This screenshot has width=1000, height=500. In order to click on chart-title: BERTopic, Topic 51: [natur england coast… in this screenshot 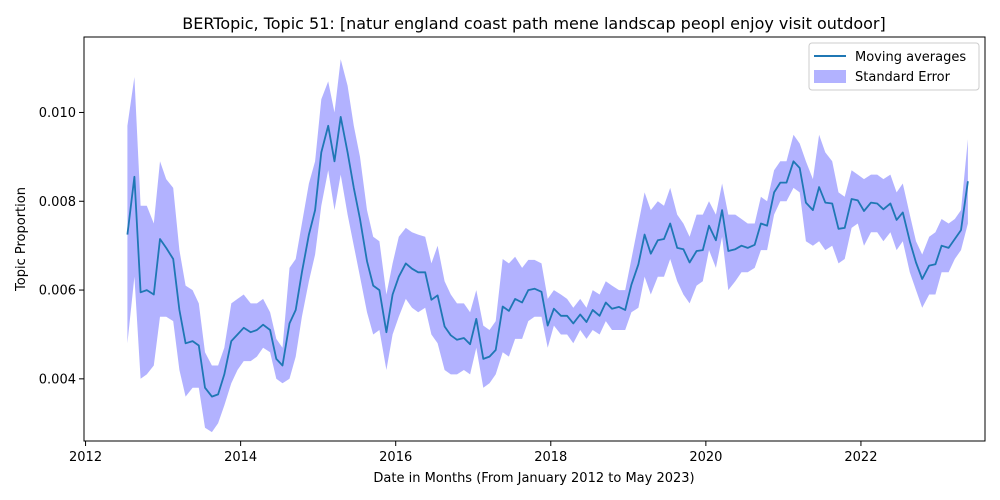, I will do `click(534, 23)`.